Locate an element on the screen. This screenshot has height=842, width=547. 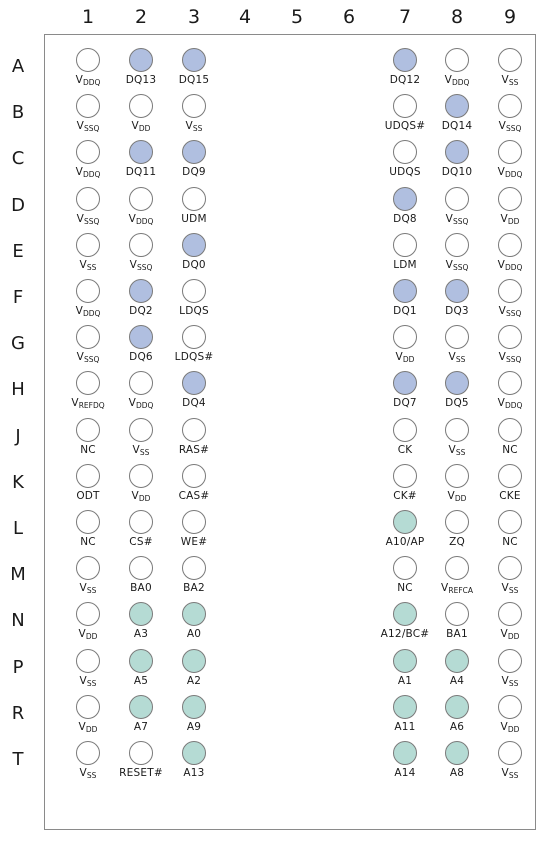
signal-name: DQ10 is located at coordinates (457, 172).